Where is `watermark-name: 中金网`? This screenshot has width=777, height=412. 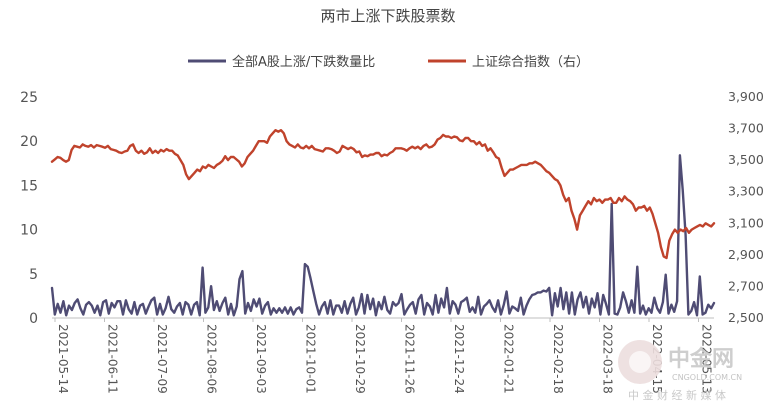
watermark-name: 中金网 is located at coordinates (701, 359).